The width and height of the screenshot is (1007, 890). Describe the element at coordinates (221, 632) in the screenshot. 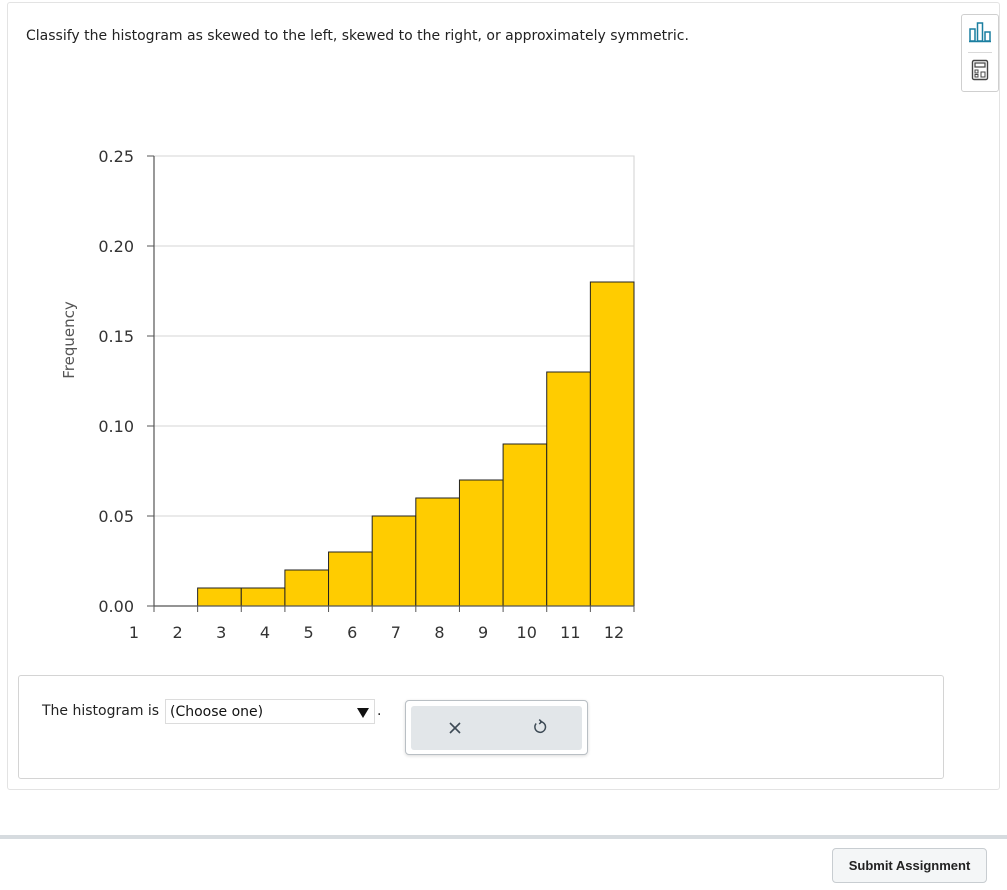

I see `x-tick-label: 3` at that location.